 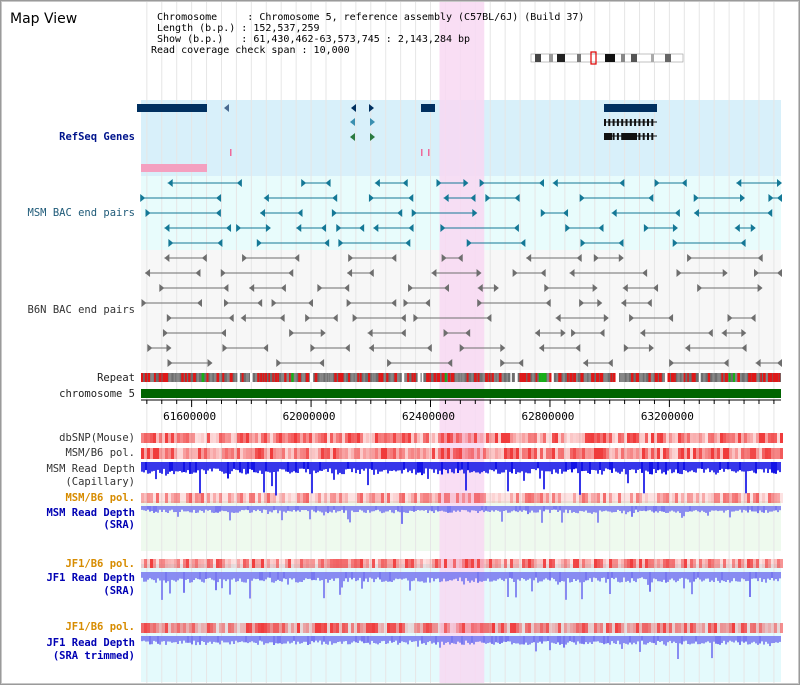 What do you see at coordinates (90, 469) in the screenshot?
I see `track-label-msm-depth-capillary: MSM Read Depth` at bounding box center [90, 469].